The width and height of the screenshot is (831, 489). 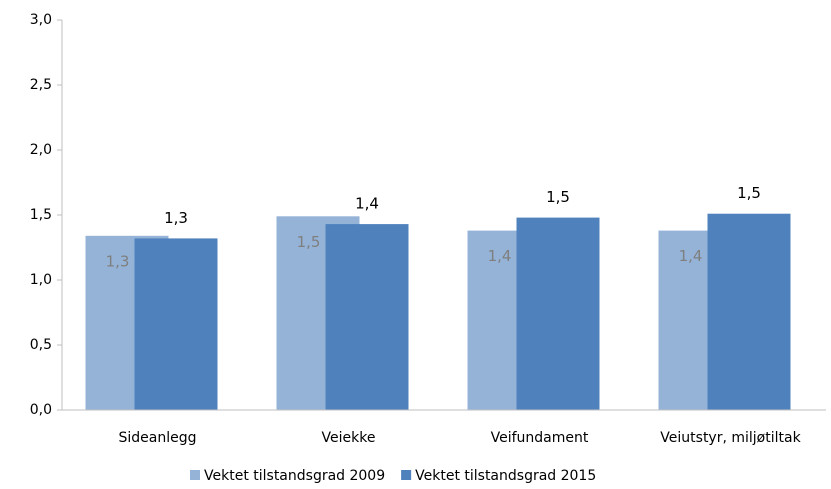 What do you see at coordinates (41, 410) in the screenshot?
I see `y-tick-label: 0,0` at bounding box center [41, 410].